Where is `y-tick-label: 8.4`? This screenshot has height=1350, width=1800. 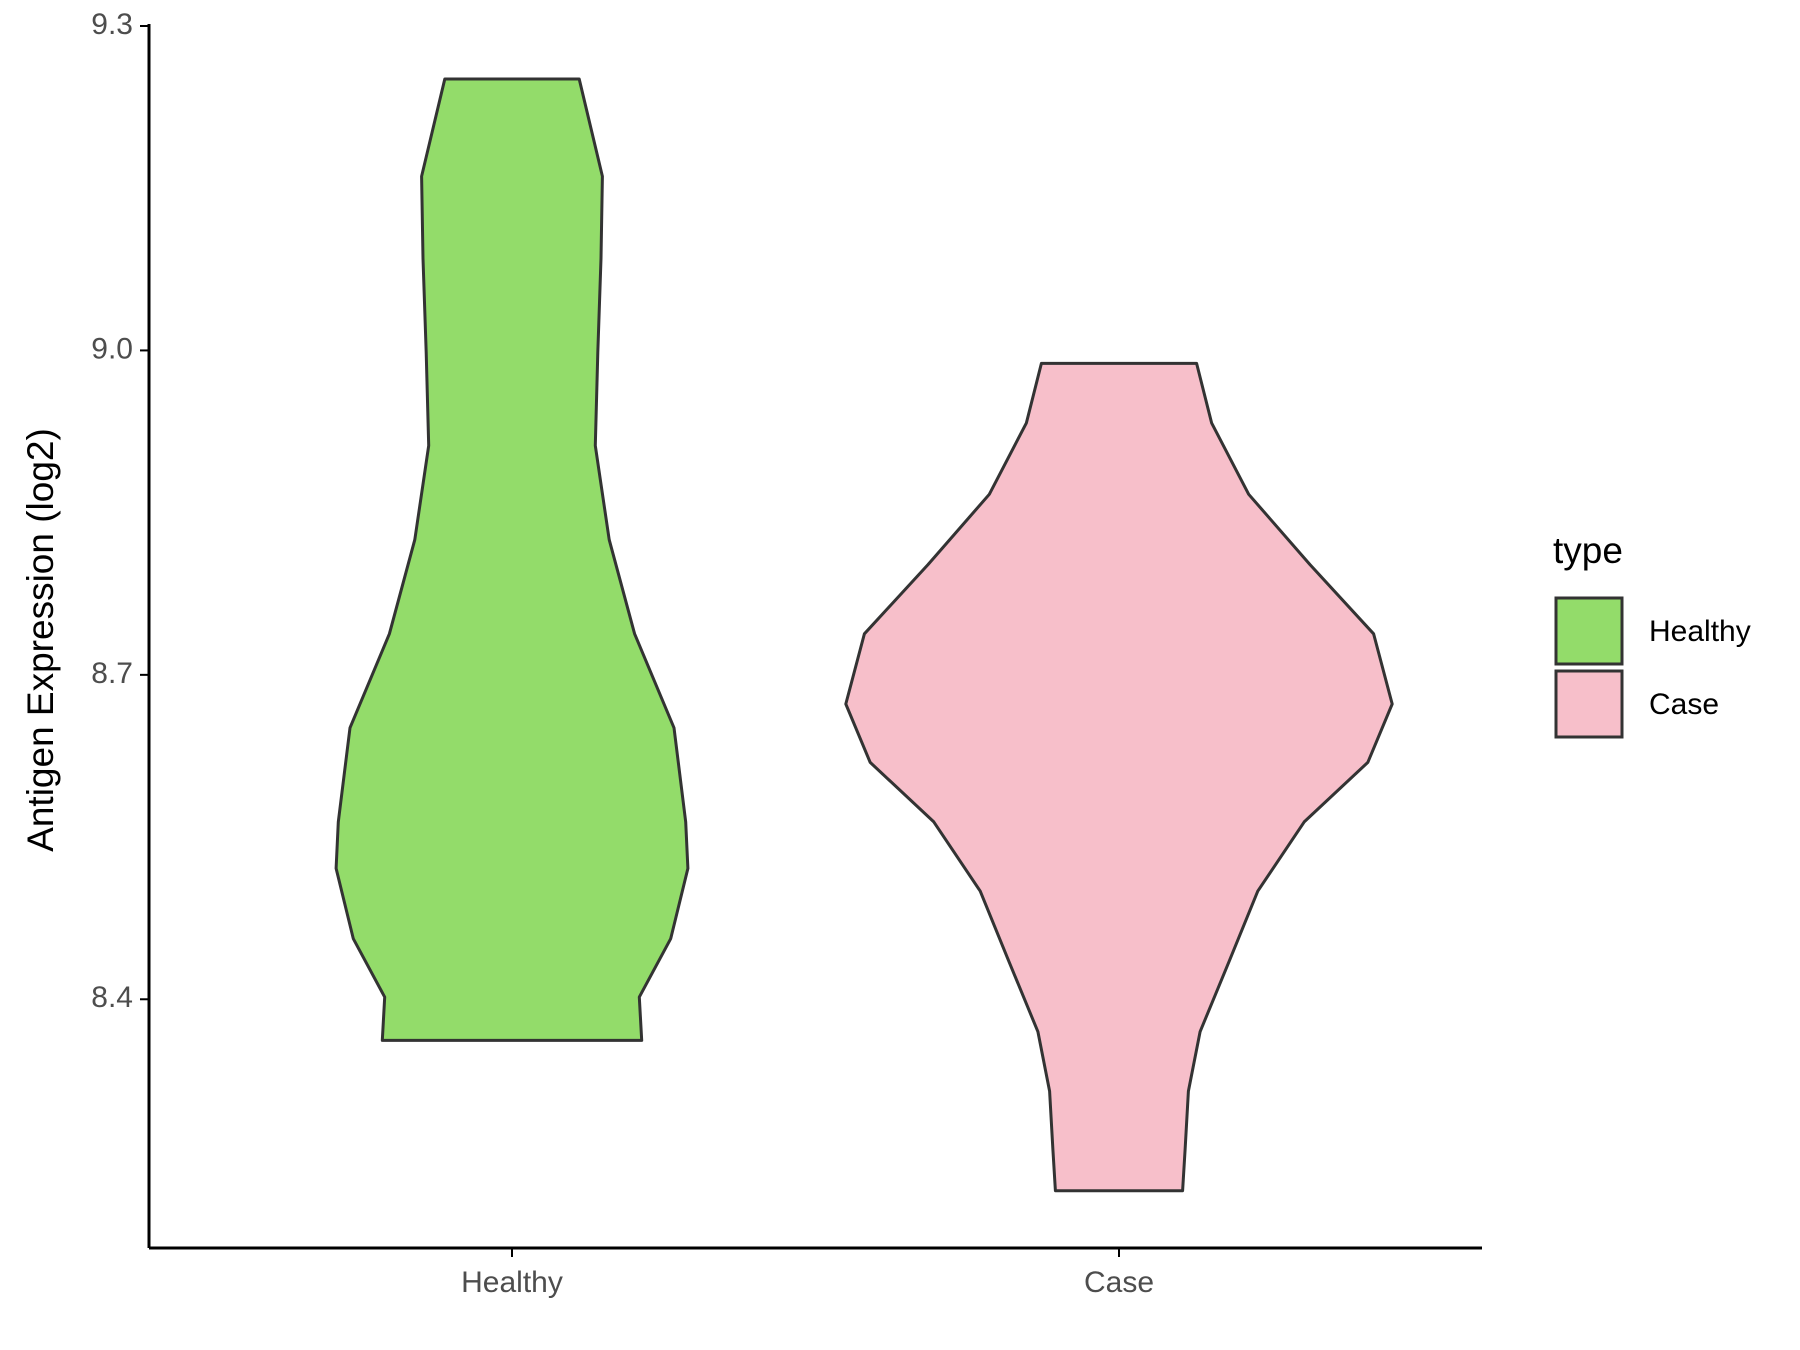
y-tick-label: 8.4 is located at coordinates (112, 997).